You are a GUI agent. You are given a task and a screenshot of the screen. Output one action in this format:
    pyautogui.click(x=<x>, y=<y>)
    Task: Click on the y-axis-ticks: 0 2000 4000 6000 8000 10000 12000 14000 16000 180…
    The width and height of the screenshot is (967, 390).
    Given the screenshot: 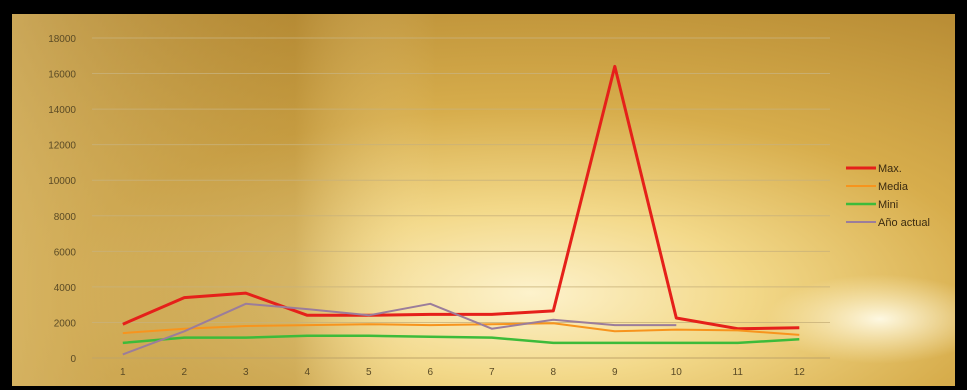 What is the action you would take?
    pyautogui.click(x=62, y=199)
    